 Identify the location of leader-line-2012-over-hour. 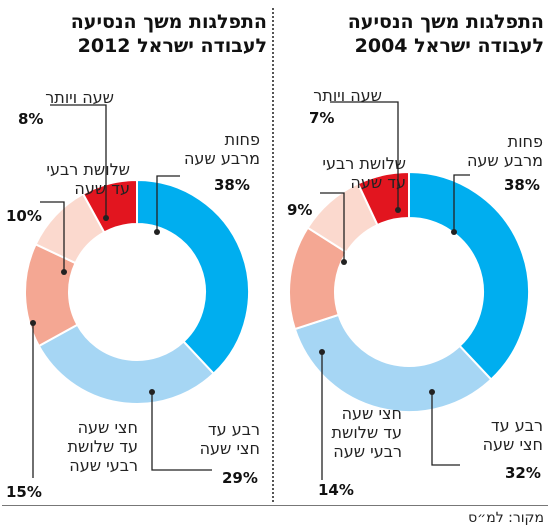
(78, 161).